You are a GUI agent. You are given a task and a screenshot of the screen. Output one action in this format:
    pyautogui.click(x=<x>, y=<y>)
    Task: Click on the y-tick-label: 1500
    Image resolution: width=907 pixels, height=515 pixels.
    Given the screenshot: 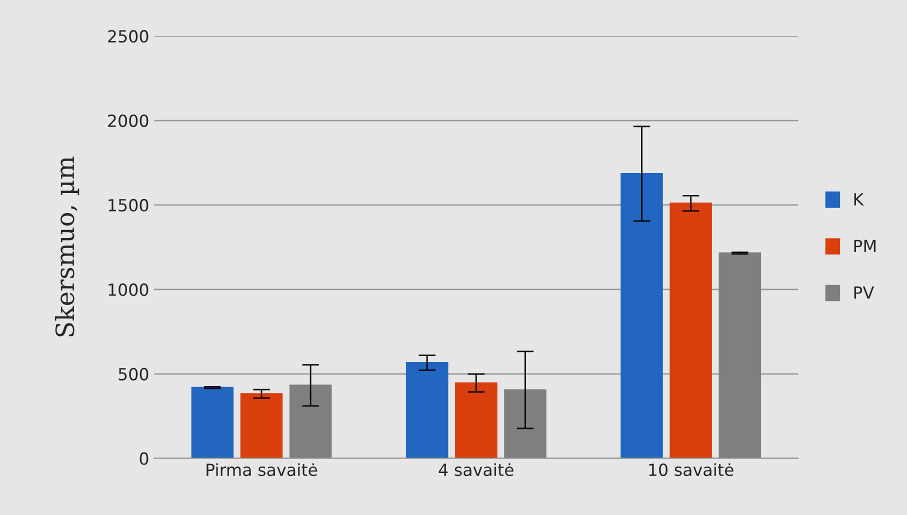 What is the action you would take?
    pyautogui.click(x=128, y=205)
    